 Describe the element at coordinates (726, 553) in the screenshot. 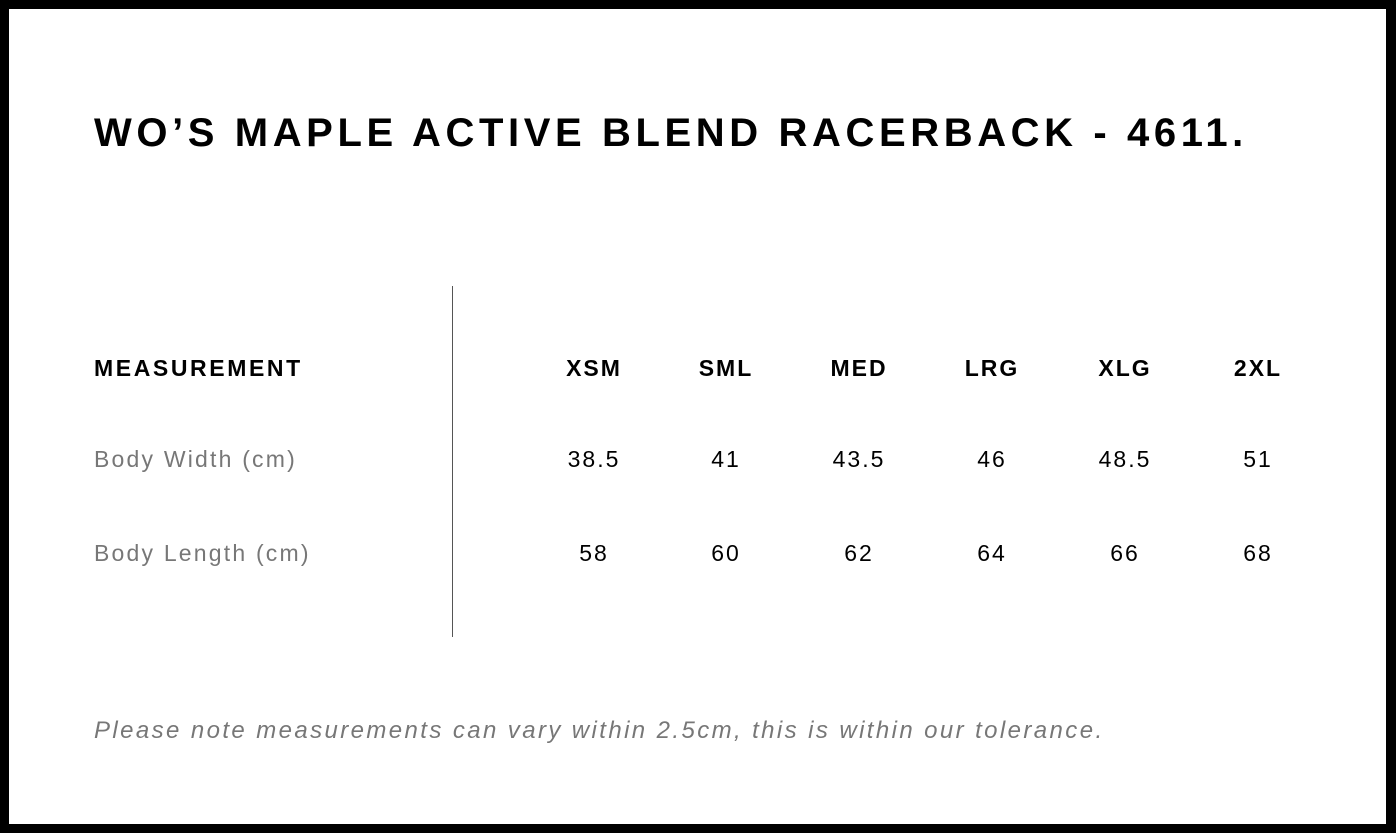

I see `table-cell: 60` at that location.